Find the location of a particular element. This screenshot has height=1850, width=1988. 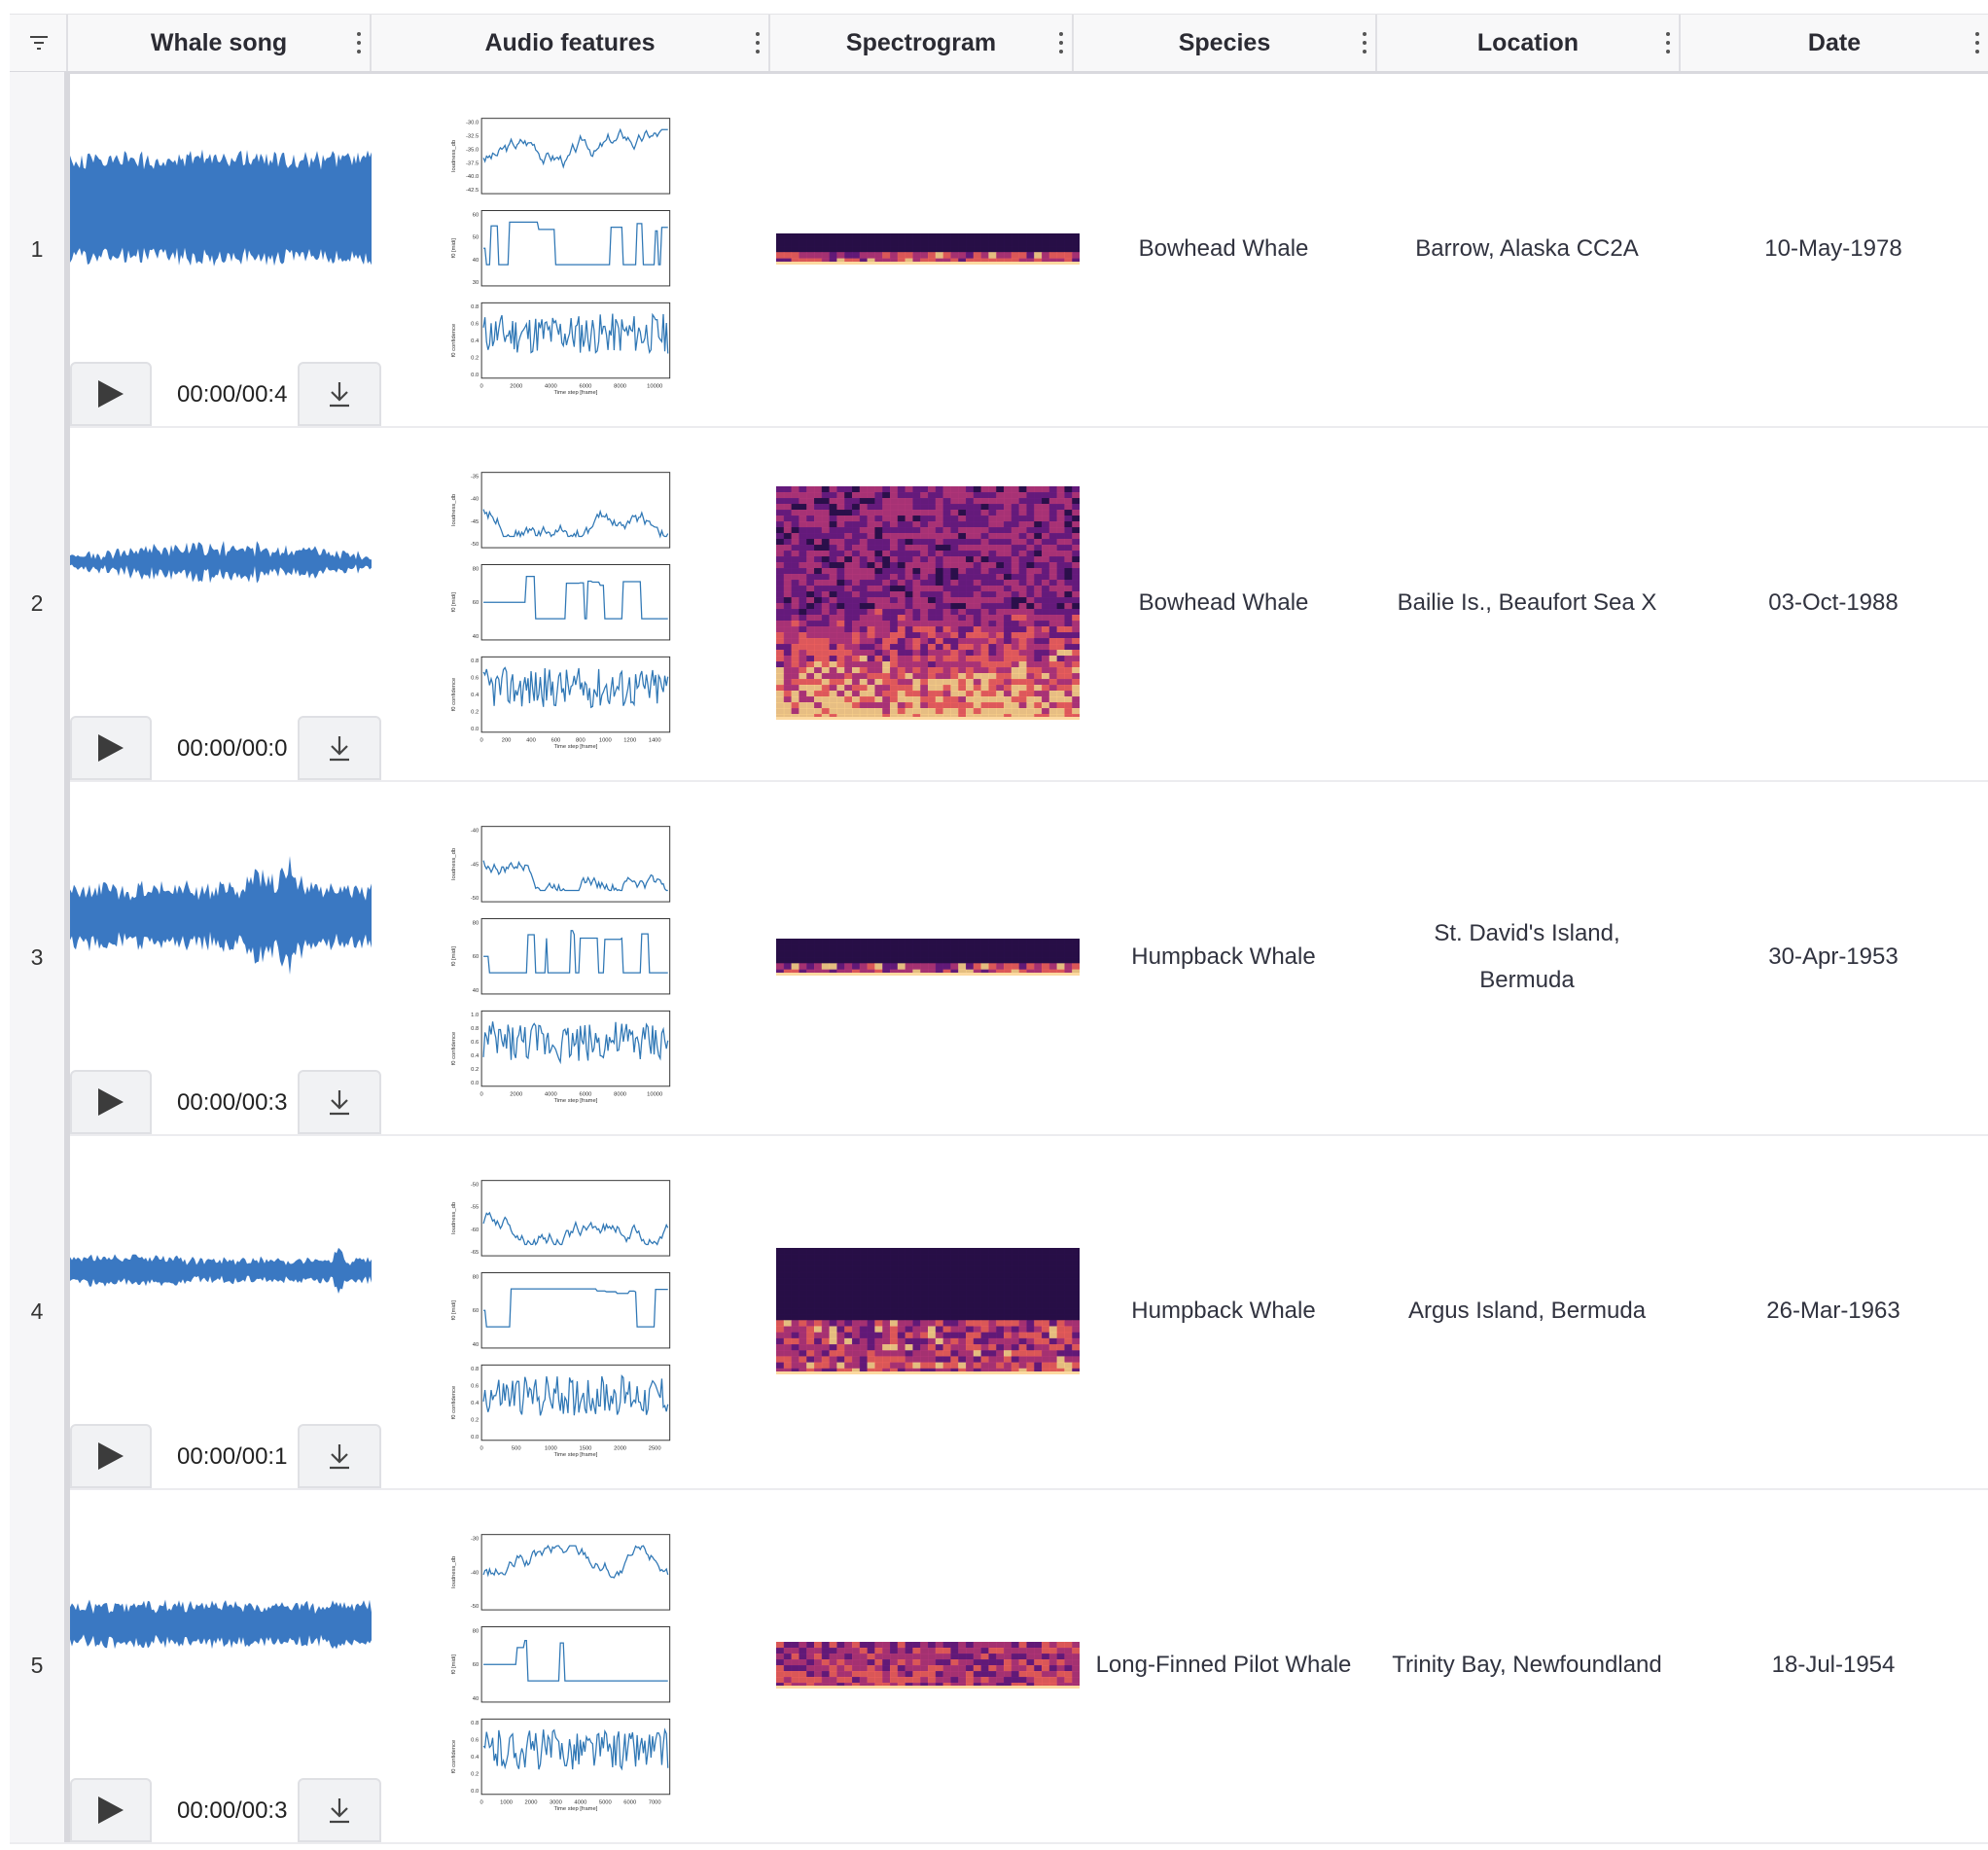

row-index: 5 is located at coordinates (40, 1665).